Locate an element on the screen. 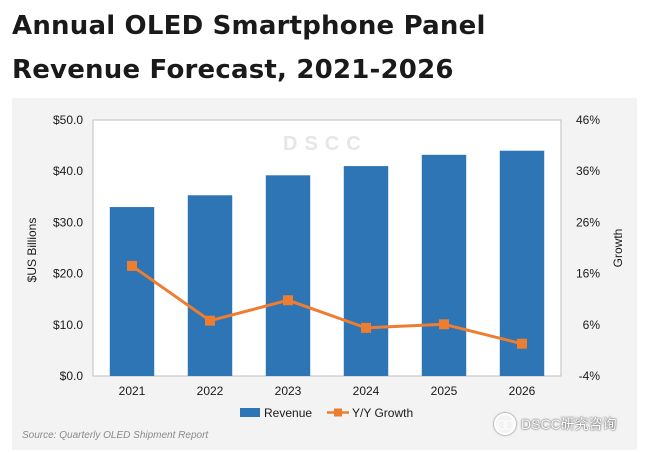 This screenshot has width=649, height=453. bar-revenue-2025 is located at coordinates (444, 265).